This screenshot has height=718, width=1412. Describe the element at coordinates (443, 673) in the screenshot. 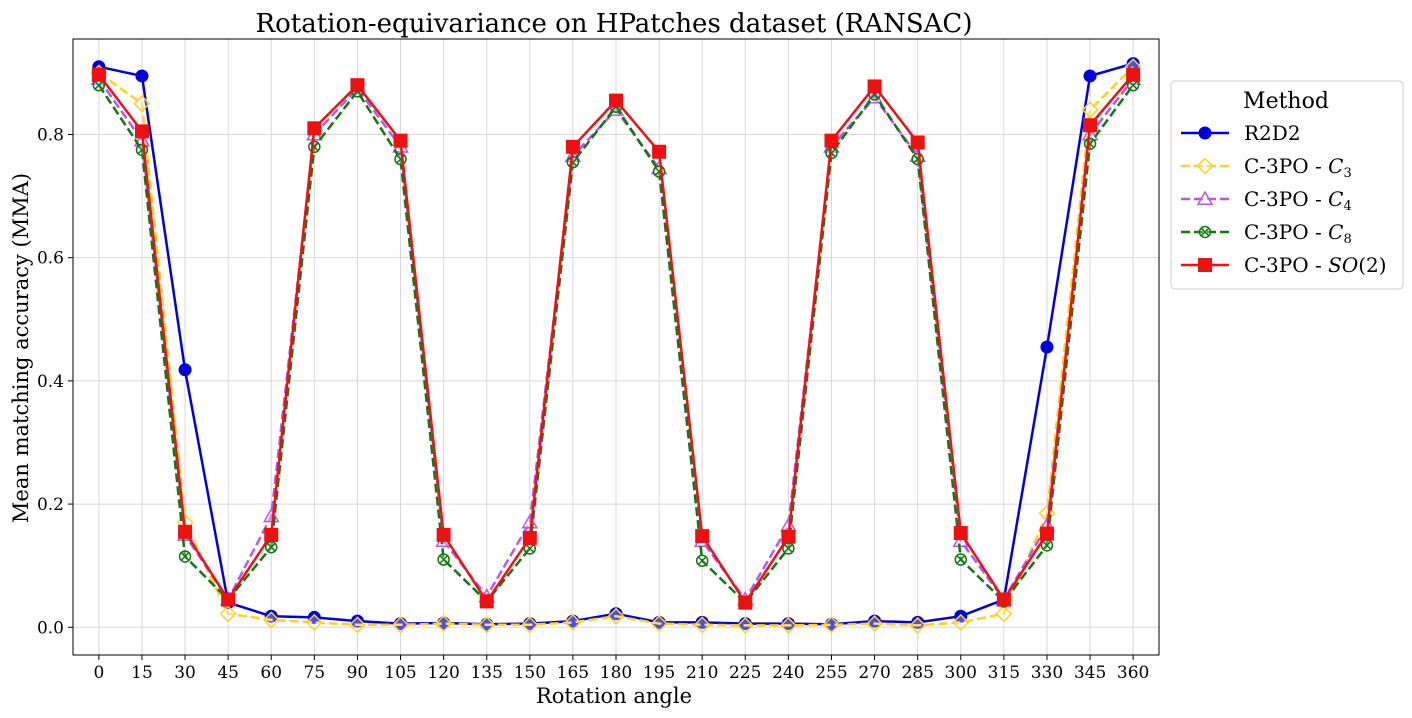

I see `x-tick-label: 120` at that location.